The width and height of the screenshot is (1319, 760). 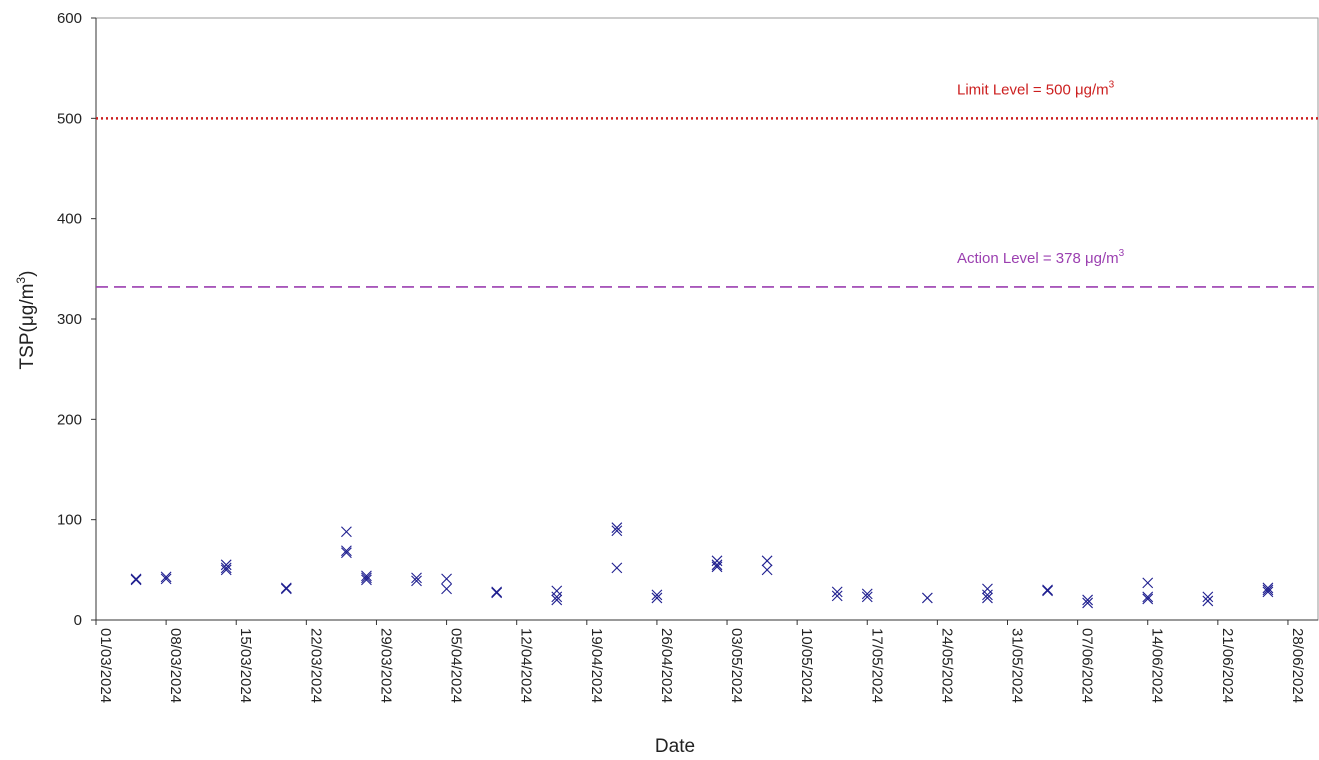 What do you see at coordinates (69, 520) in the screenshot?
I see `y-tick-label: 100` at bounding box center [69, 520].